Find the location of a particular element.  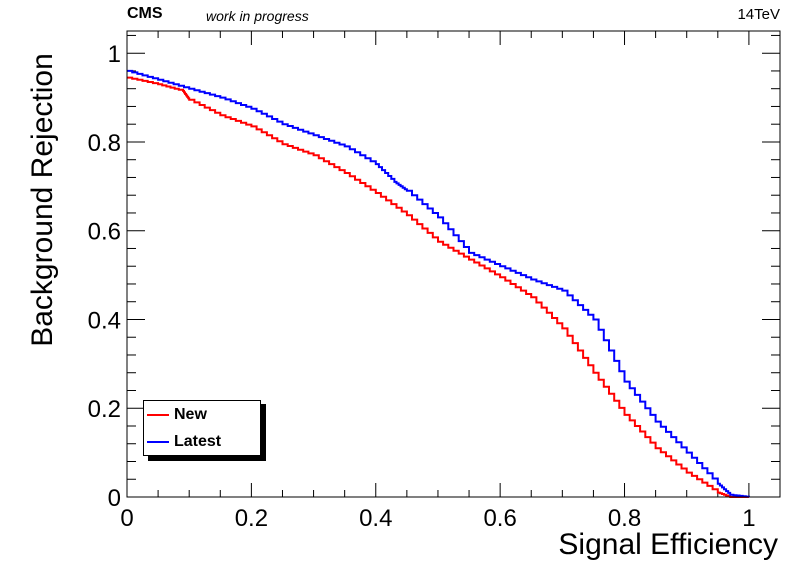

y-axis-title: Background Rejection is located at coordinates (42, 200).